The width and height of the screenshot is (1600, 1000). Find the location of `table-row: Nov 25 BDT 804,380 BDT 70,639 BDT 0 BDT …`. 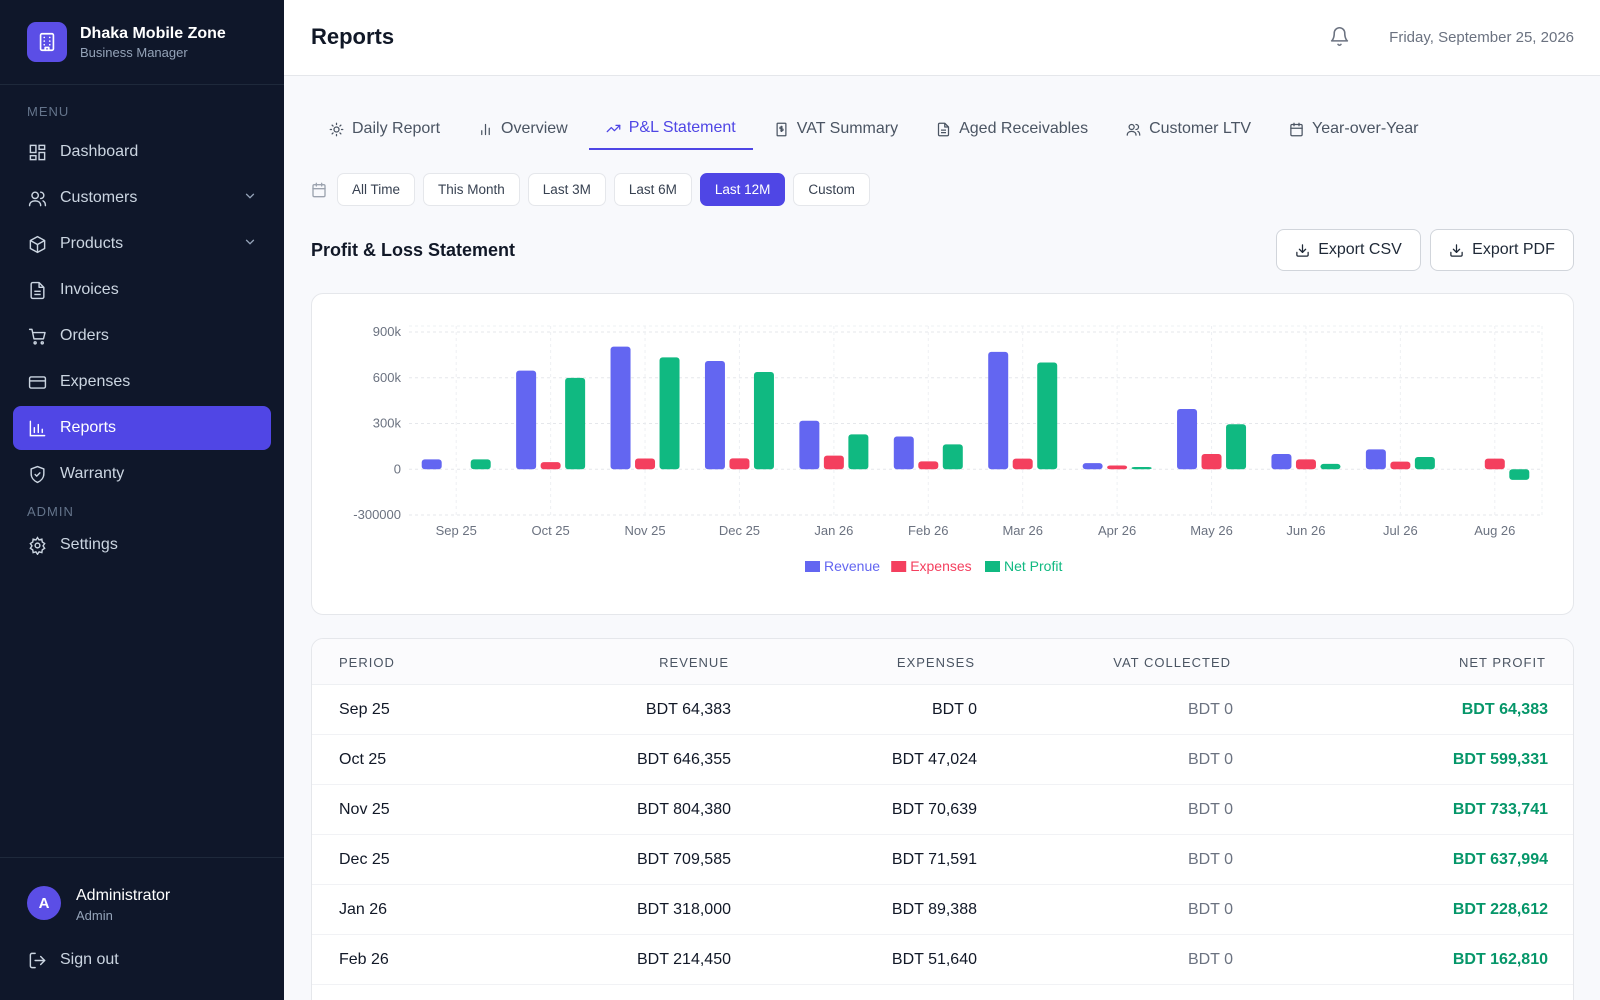

table-row: Nov 25 BDT 804,380 BDT 70,639 BDT 0 BDT … is located at coordinates (942, 810).